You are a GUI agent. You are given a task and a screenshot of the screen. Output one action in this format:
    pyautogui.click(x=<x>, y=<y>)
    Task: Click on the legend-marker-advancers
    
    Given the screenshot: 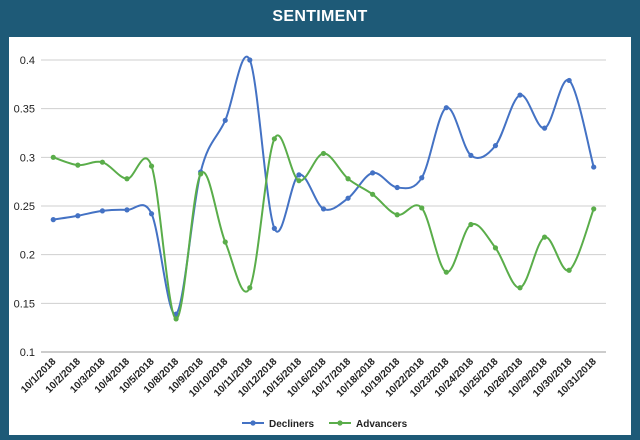 What is the action you would take?
    pyautogui.click(x=340, y=423)
    